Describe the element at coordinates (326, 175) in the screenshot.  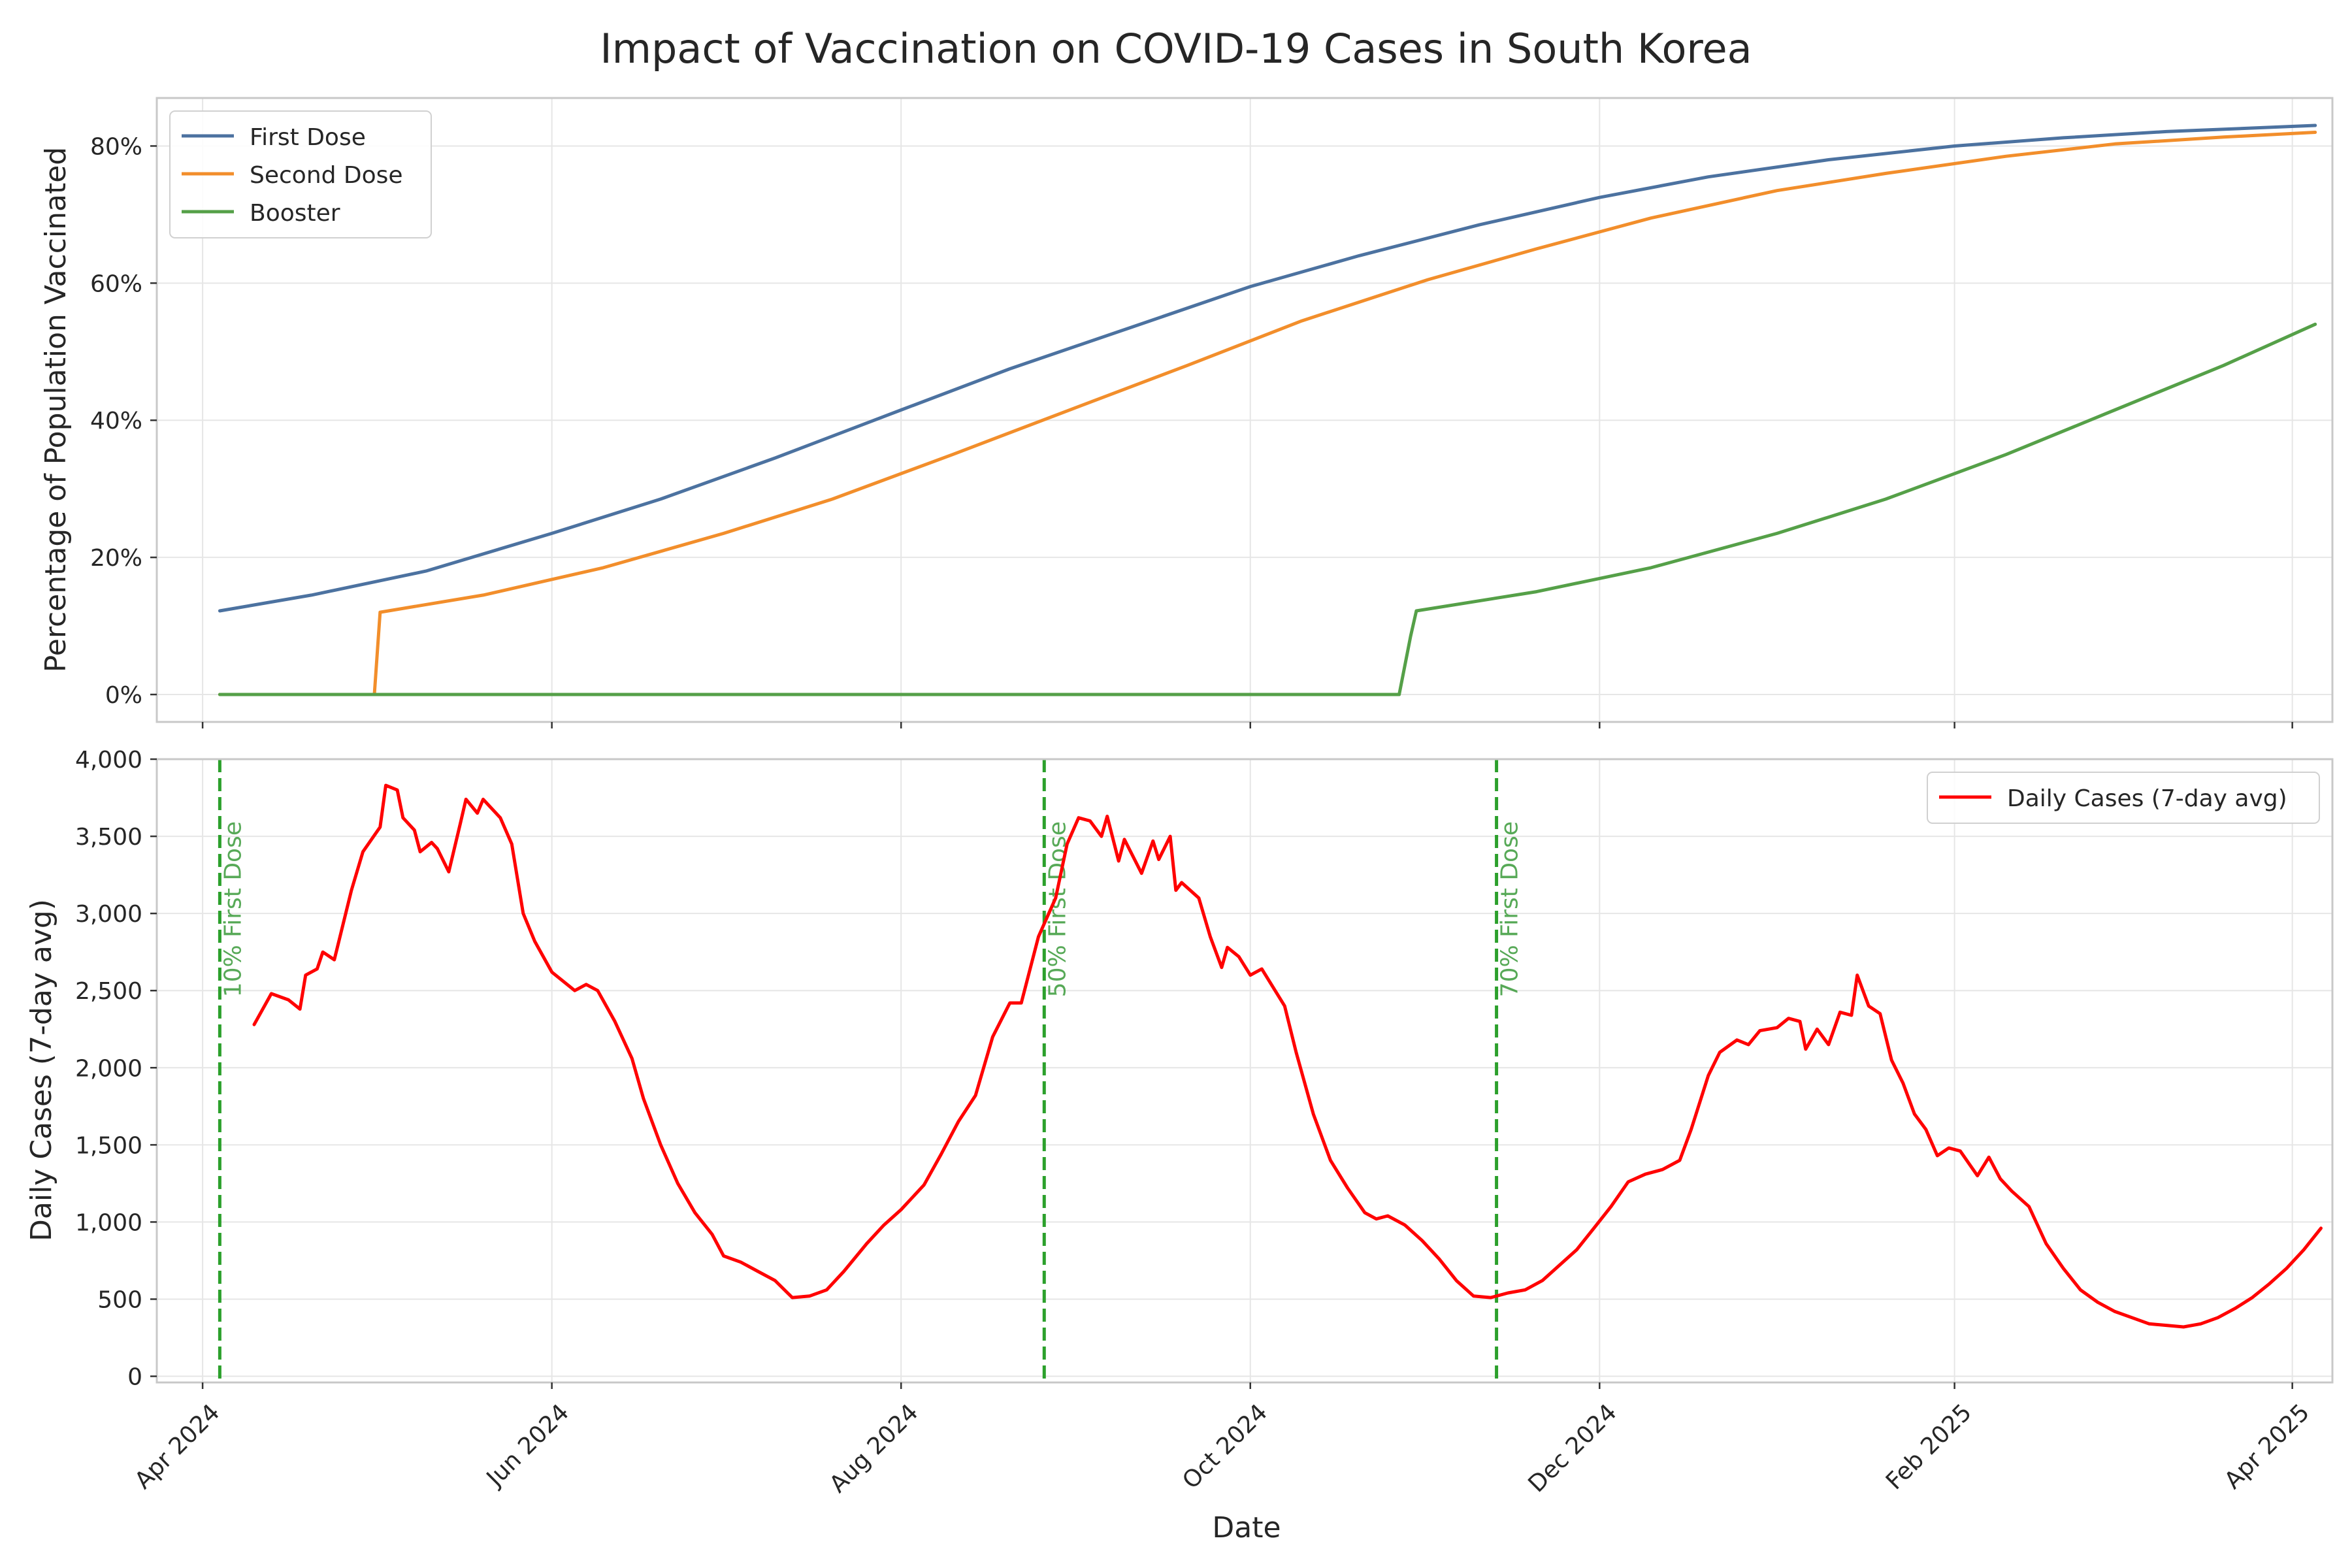
I see `legend-entry: Second Dose` at that location.